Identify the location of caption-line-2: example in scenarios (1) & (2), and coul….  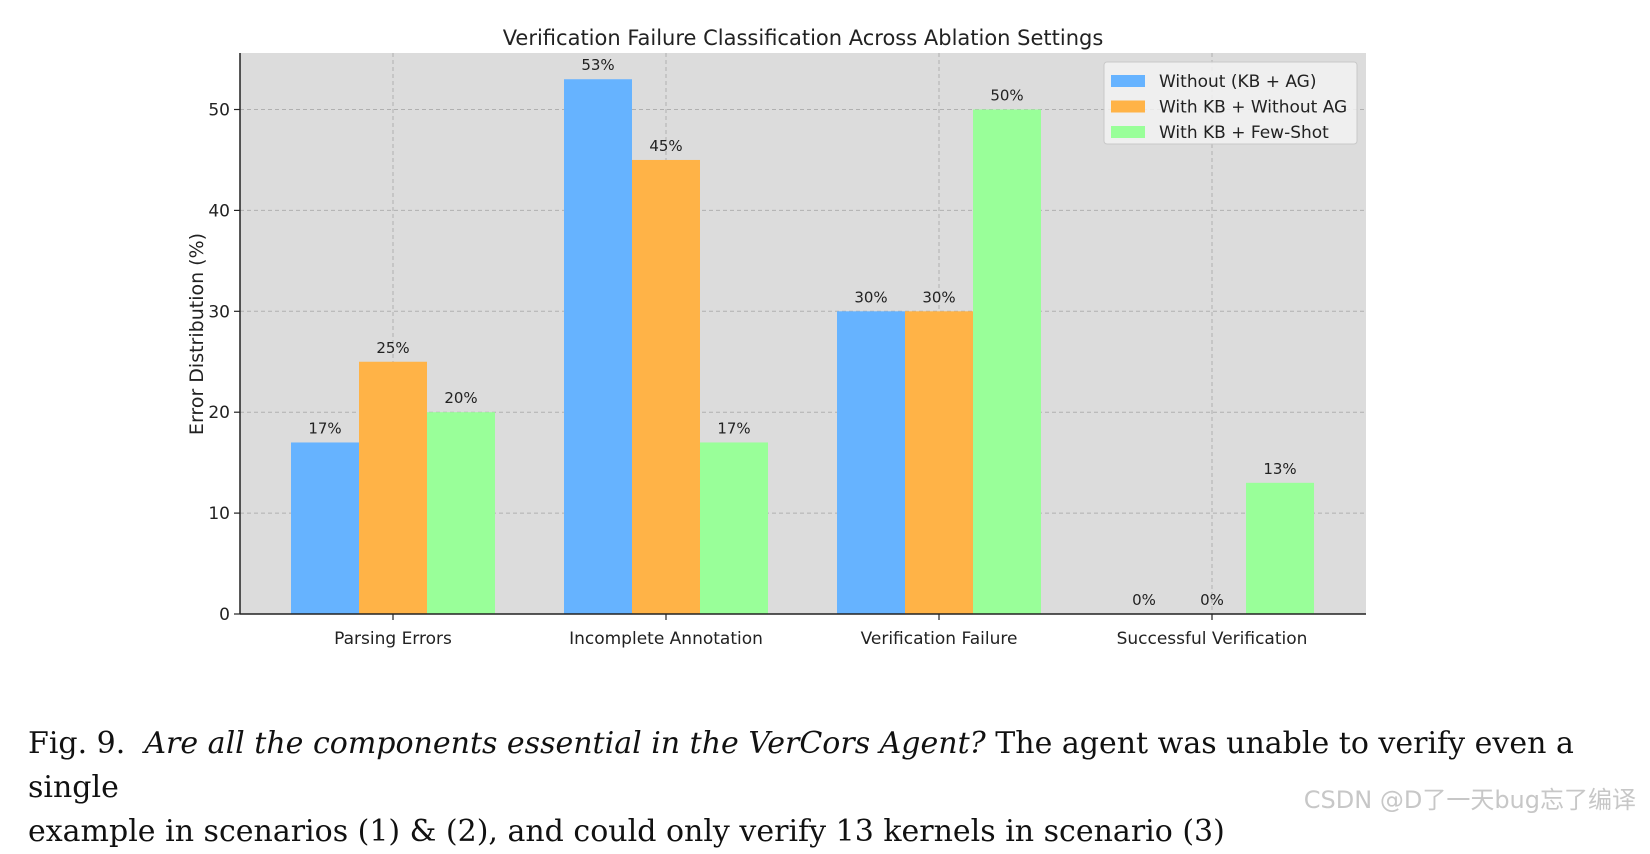
(626, 831).